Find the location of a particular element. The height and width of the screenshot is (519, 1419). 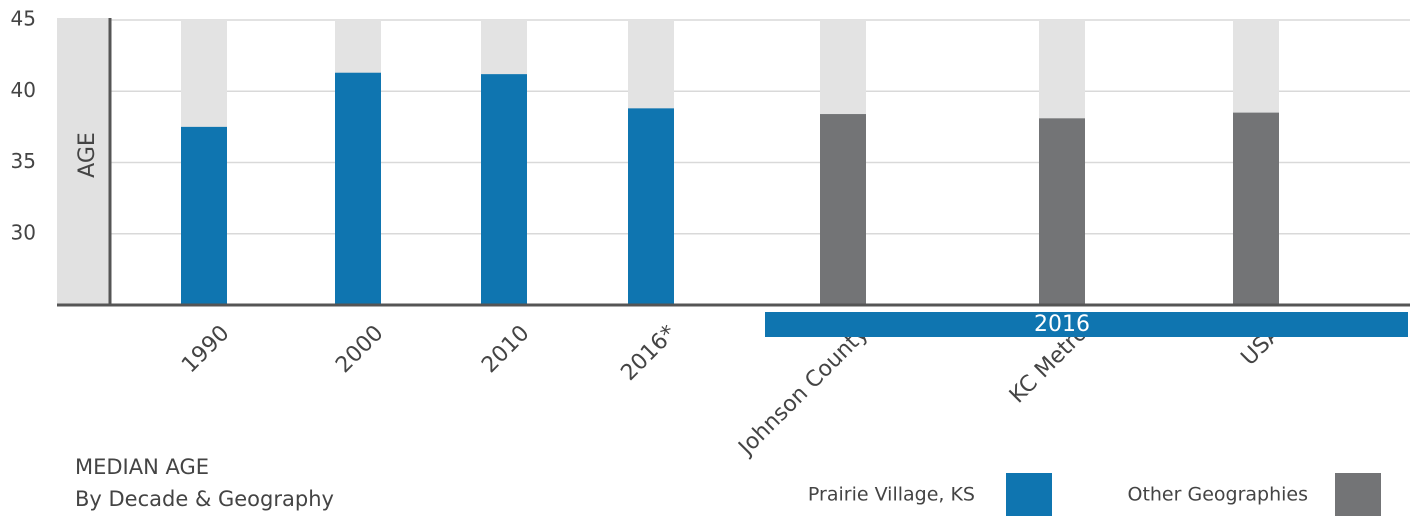

x-tick-label: 2016* is located at coordinates (648, 353).